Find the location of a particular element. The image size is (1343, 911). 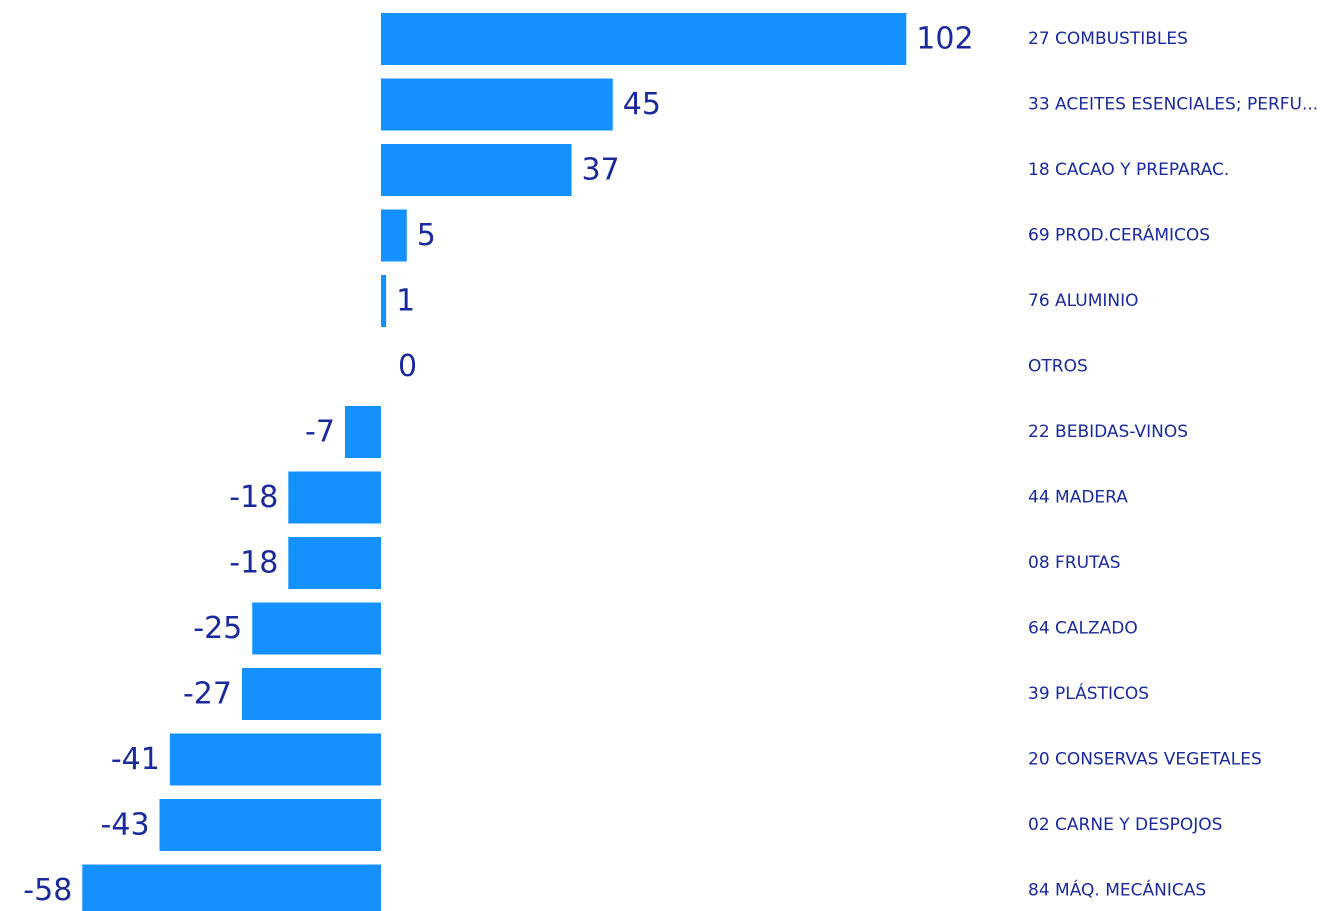

bar-value-label: 0 is located at coordinates (407, 366).